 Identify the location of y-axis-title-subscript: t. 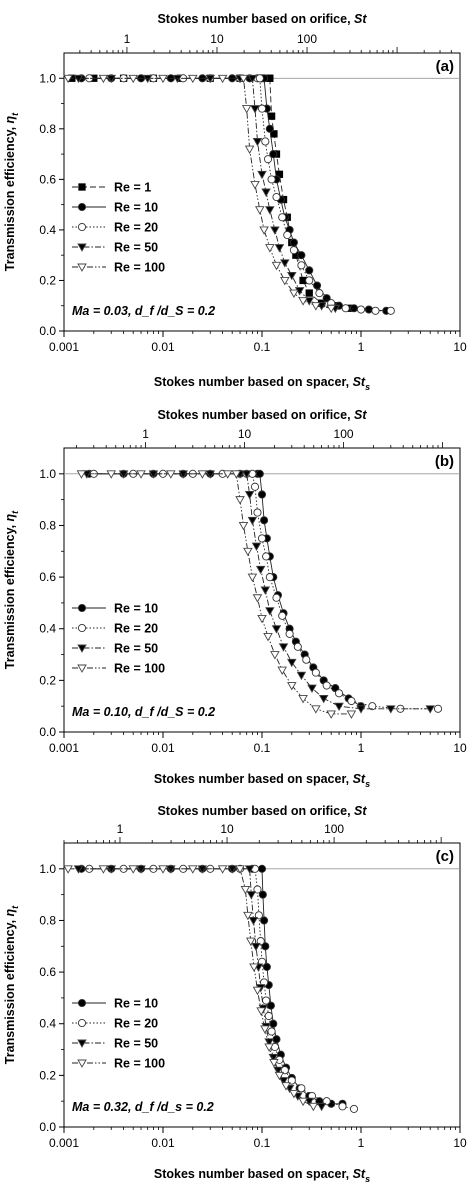
(15, 512).